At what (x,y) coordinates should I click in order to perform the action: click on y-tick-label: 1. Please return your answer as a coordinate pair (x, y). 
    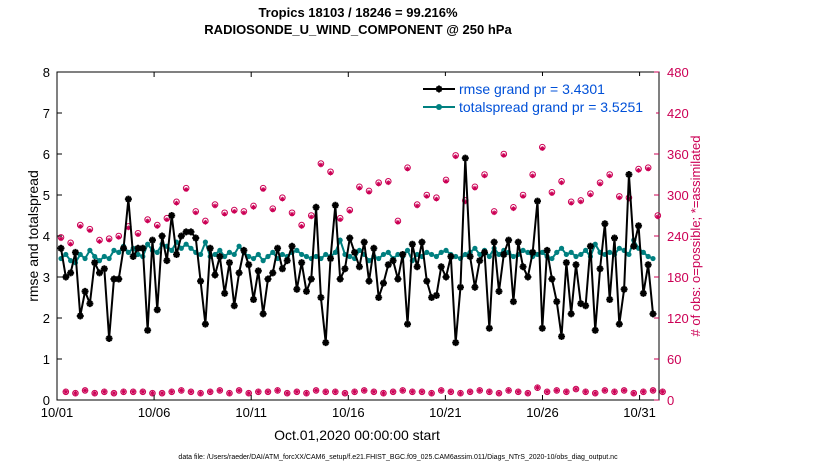
    Looking at the image, I should click on (46, 359).